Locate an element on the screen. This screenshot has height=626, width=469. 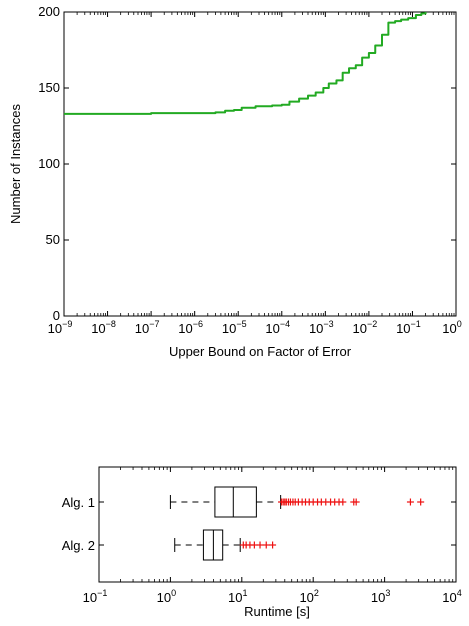
box-plot-x-tick-label: 10⁰ is located at coordinates (166, 596).